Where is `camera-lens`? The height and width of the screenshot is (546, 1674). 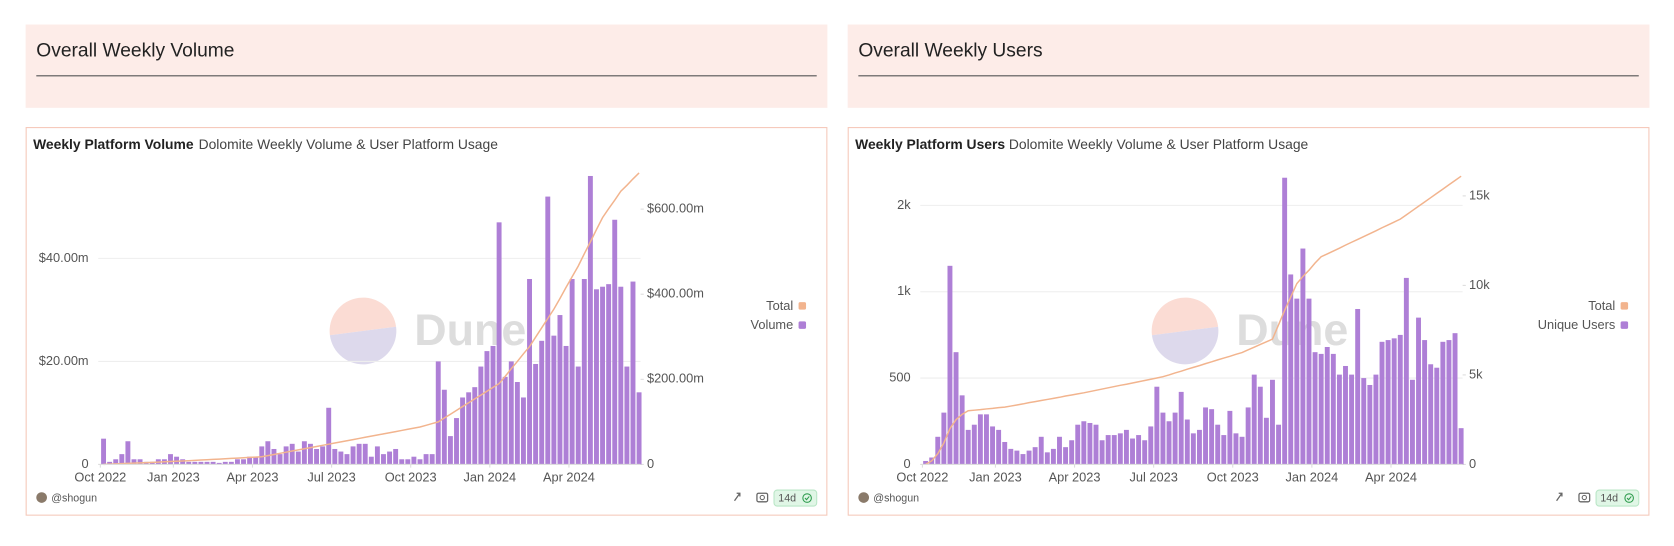
camera-lens is located at coordinates (762, 497).